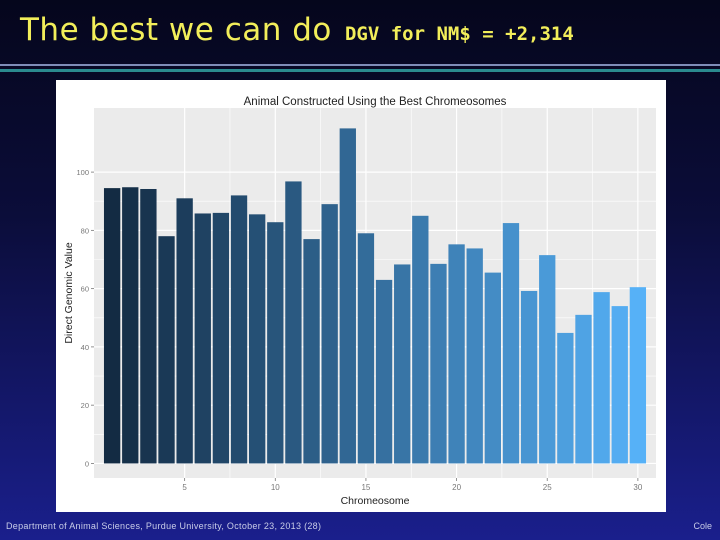  I want to click on x-axis-ticks: 5 10 15 20 25 30, so click(412, 485).